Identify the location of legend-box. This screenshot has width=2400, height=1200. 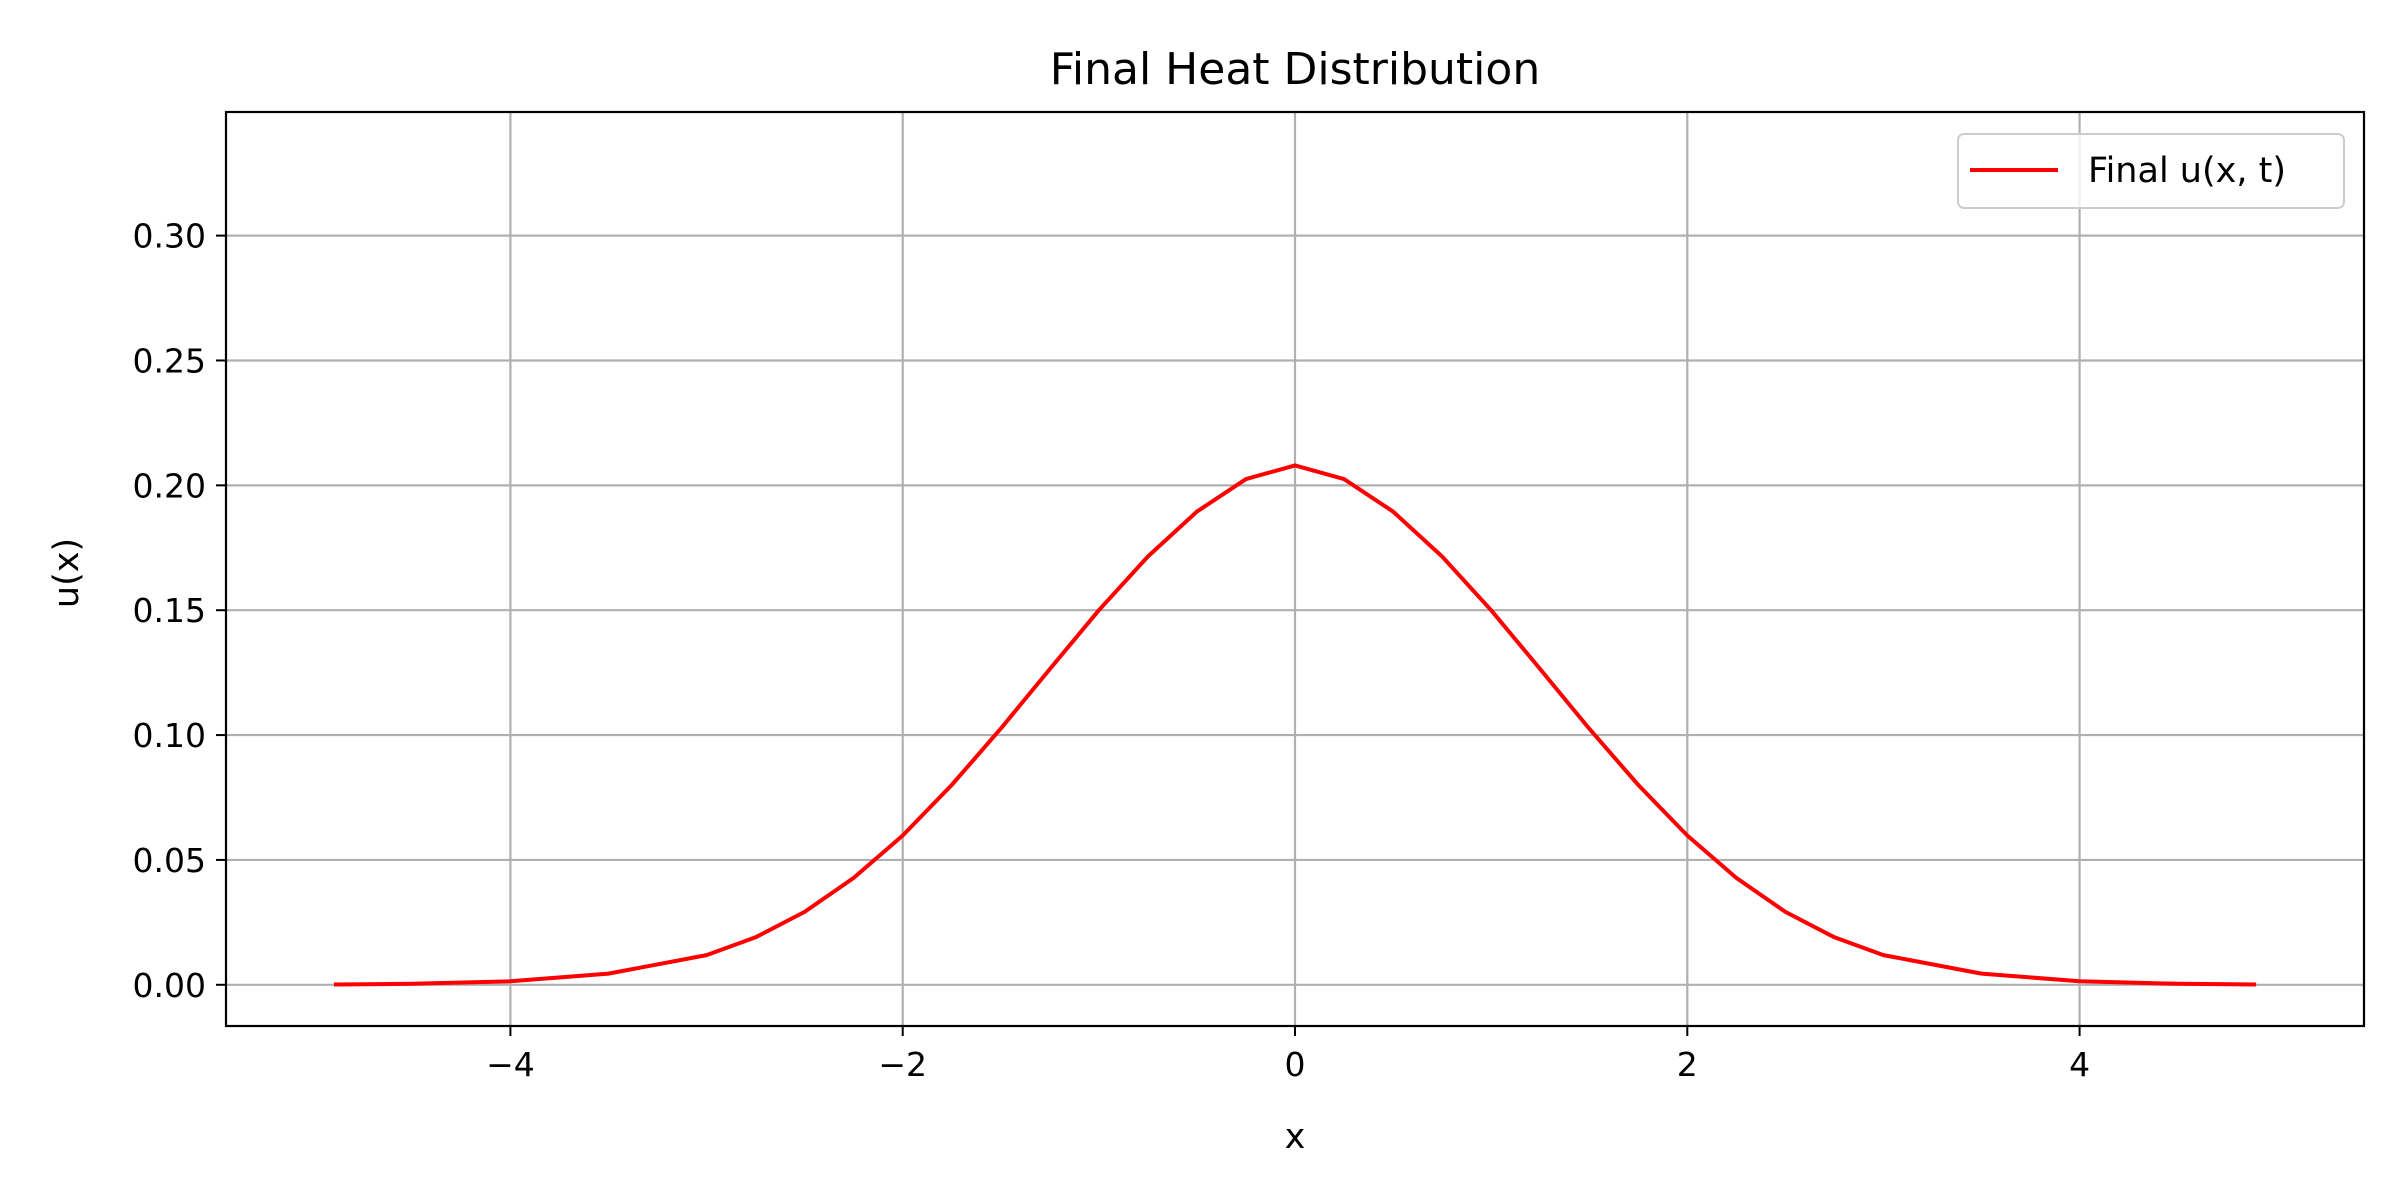
(2151, 171).